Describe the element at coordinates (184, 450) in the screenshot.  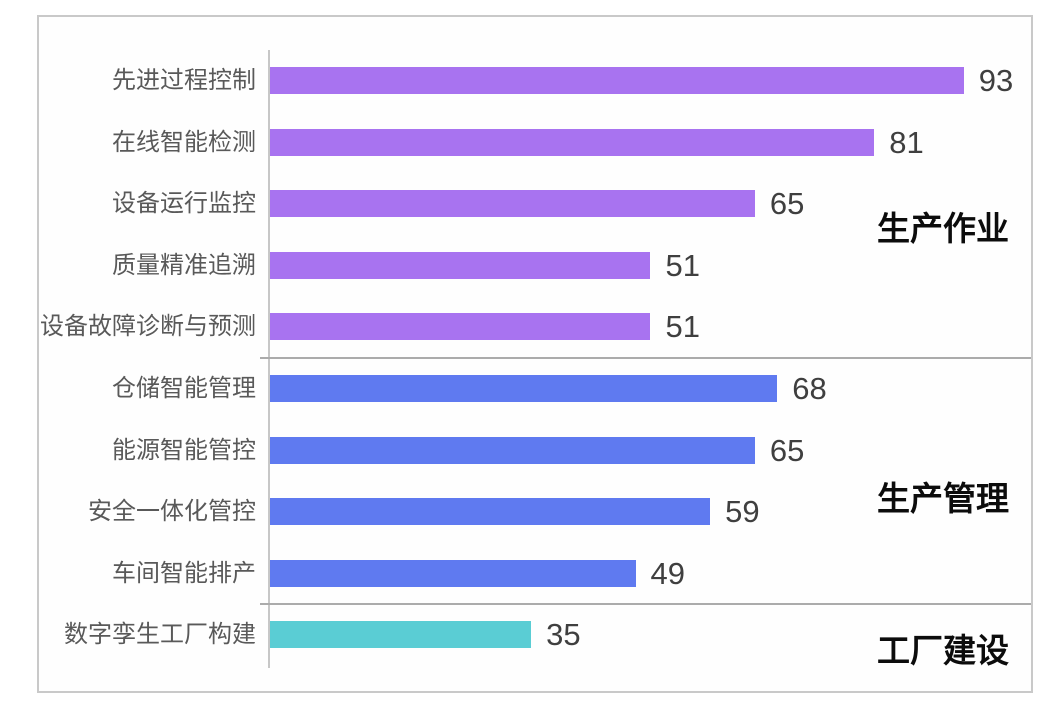
I see `category-label: 能源智能管控` at that location.